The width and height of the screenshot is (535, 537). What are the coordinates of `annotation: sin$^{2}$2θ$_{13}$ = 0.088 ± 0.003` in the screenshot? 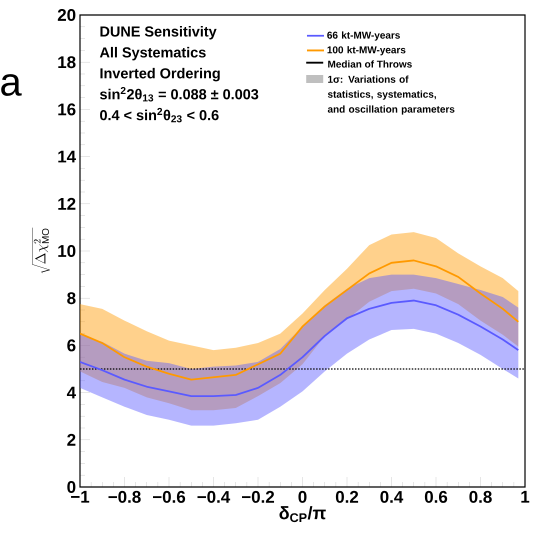 It's located at (179, 94).